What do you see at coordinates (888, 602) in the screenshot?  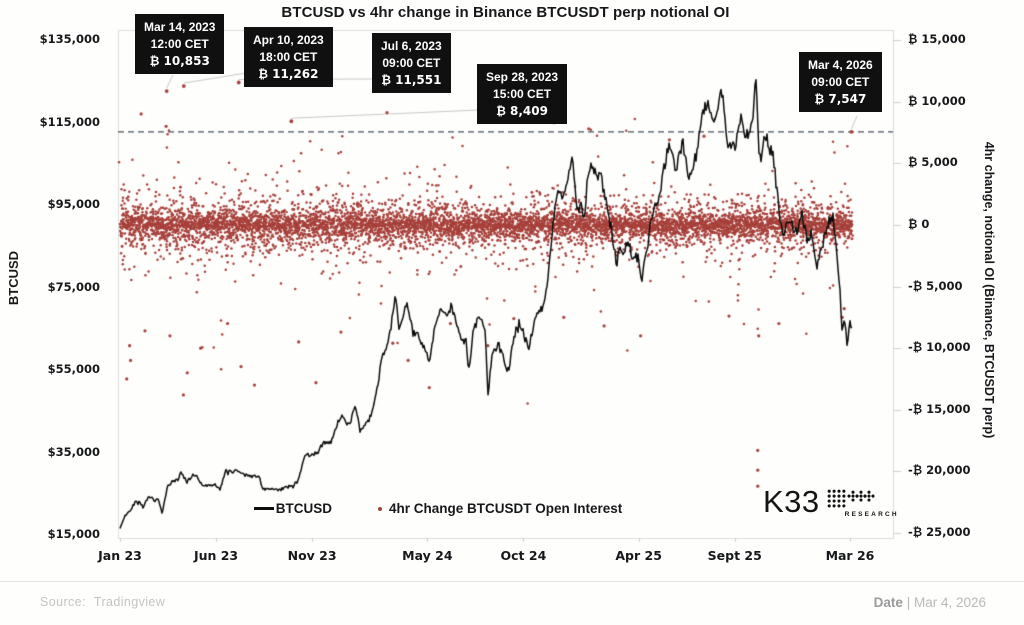 I see `date-label: Date` at bounding box center [888, 602].